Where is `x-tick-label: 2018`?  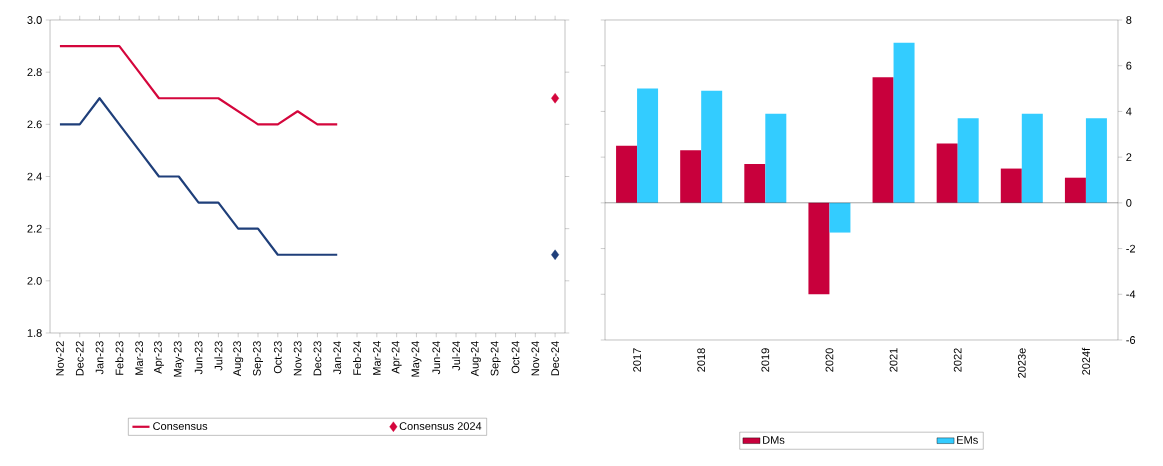 x-tick-label: 2018 is located at coordinates (701, 360).